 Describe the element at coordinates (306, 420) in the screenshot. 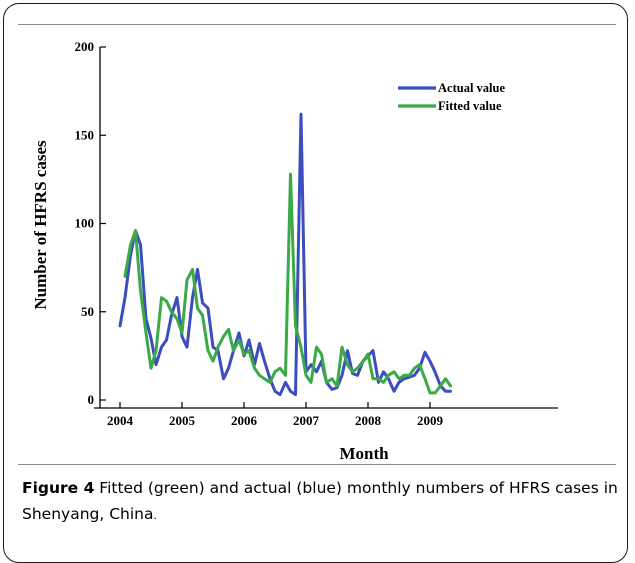

I see `x-tick-label: 2007` at that location.